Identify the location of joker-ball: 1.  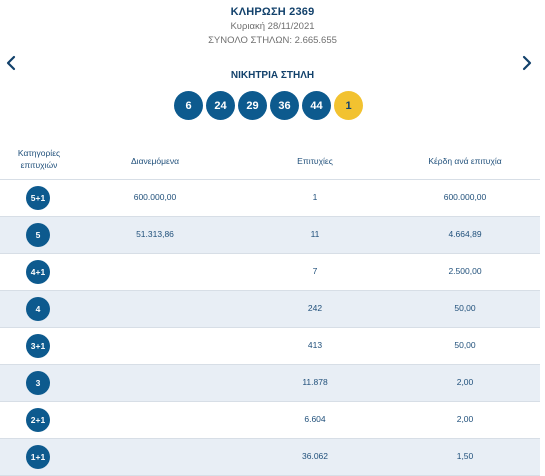
(348, 105).